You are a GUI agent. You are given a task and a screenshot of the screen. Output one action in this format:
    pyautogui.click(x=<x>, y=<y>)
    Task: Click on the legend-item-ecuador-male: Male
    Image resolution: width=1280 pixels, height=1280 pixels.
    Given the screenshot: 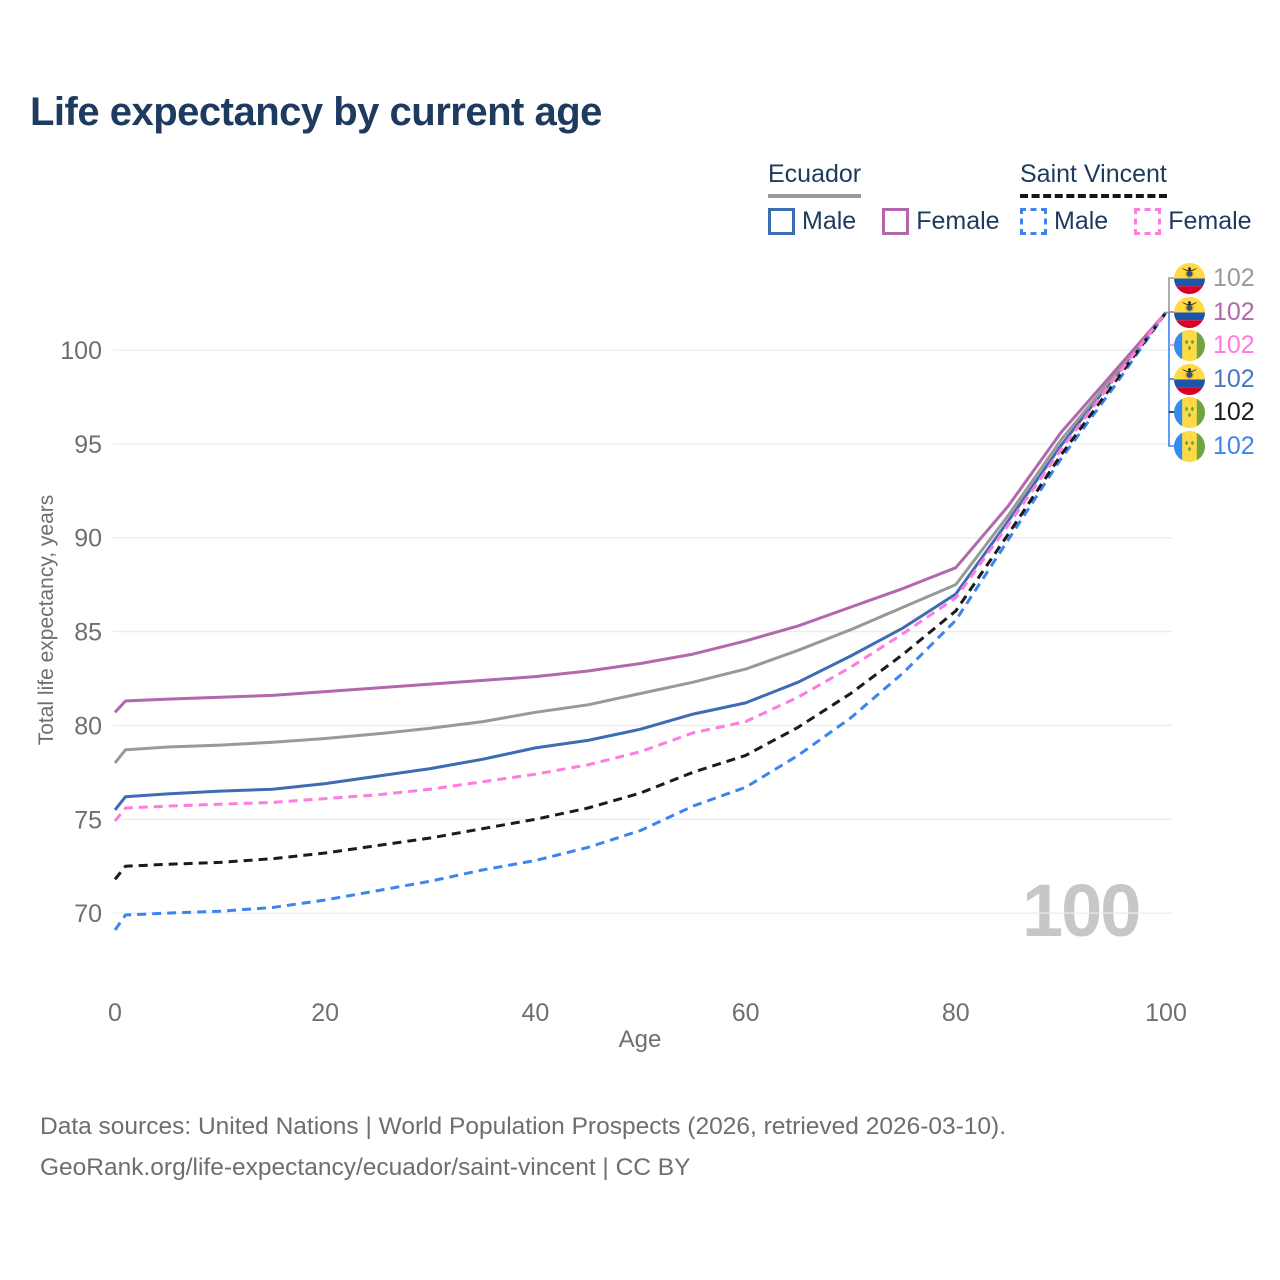 What is the action you would take?
    pyautogui.click(x=812, y=221)
    